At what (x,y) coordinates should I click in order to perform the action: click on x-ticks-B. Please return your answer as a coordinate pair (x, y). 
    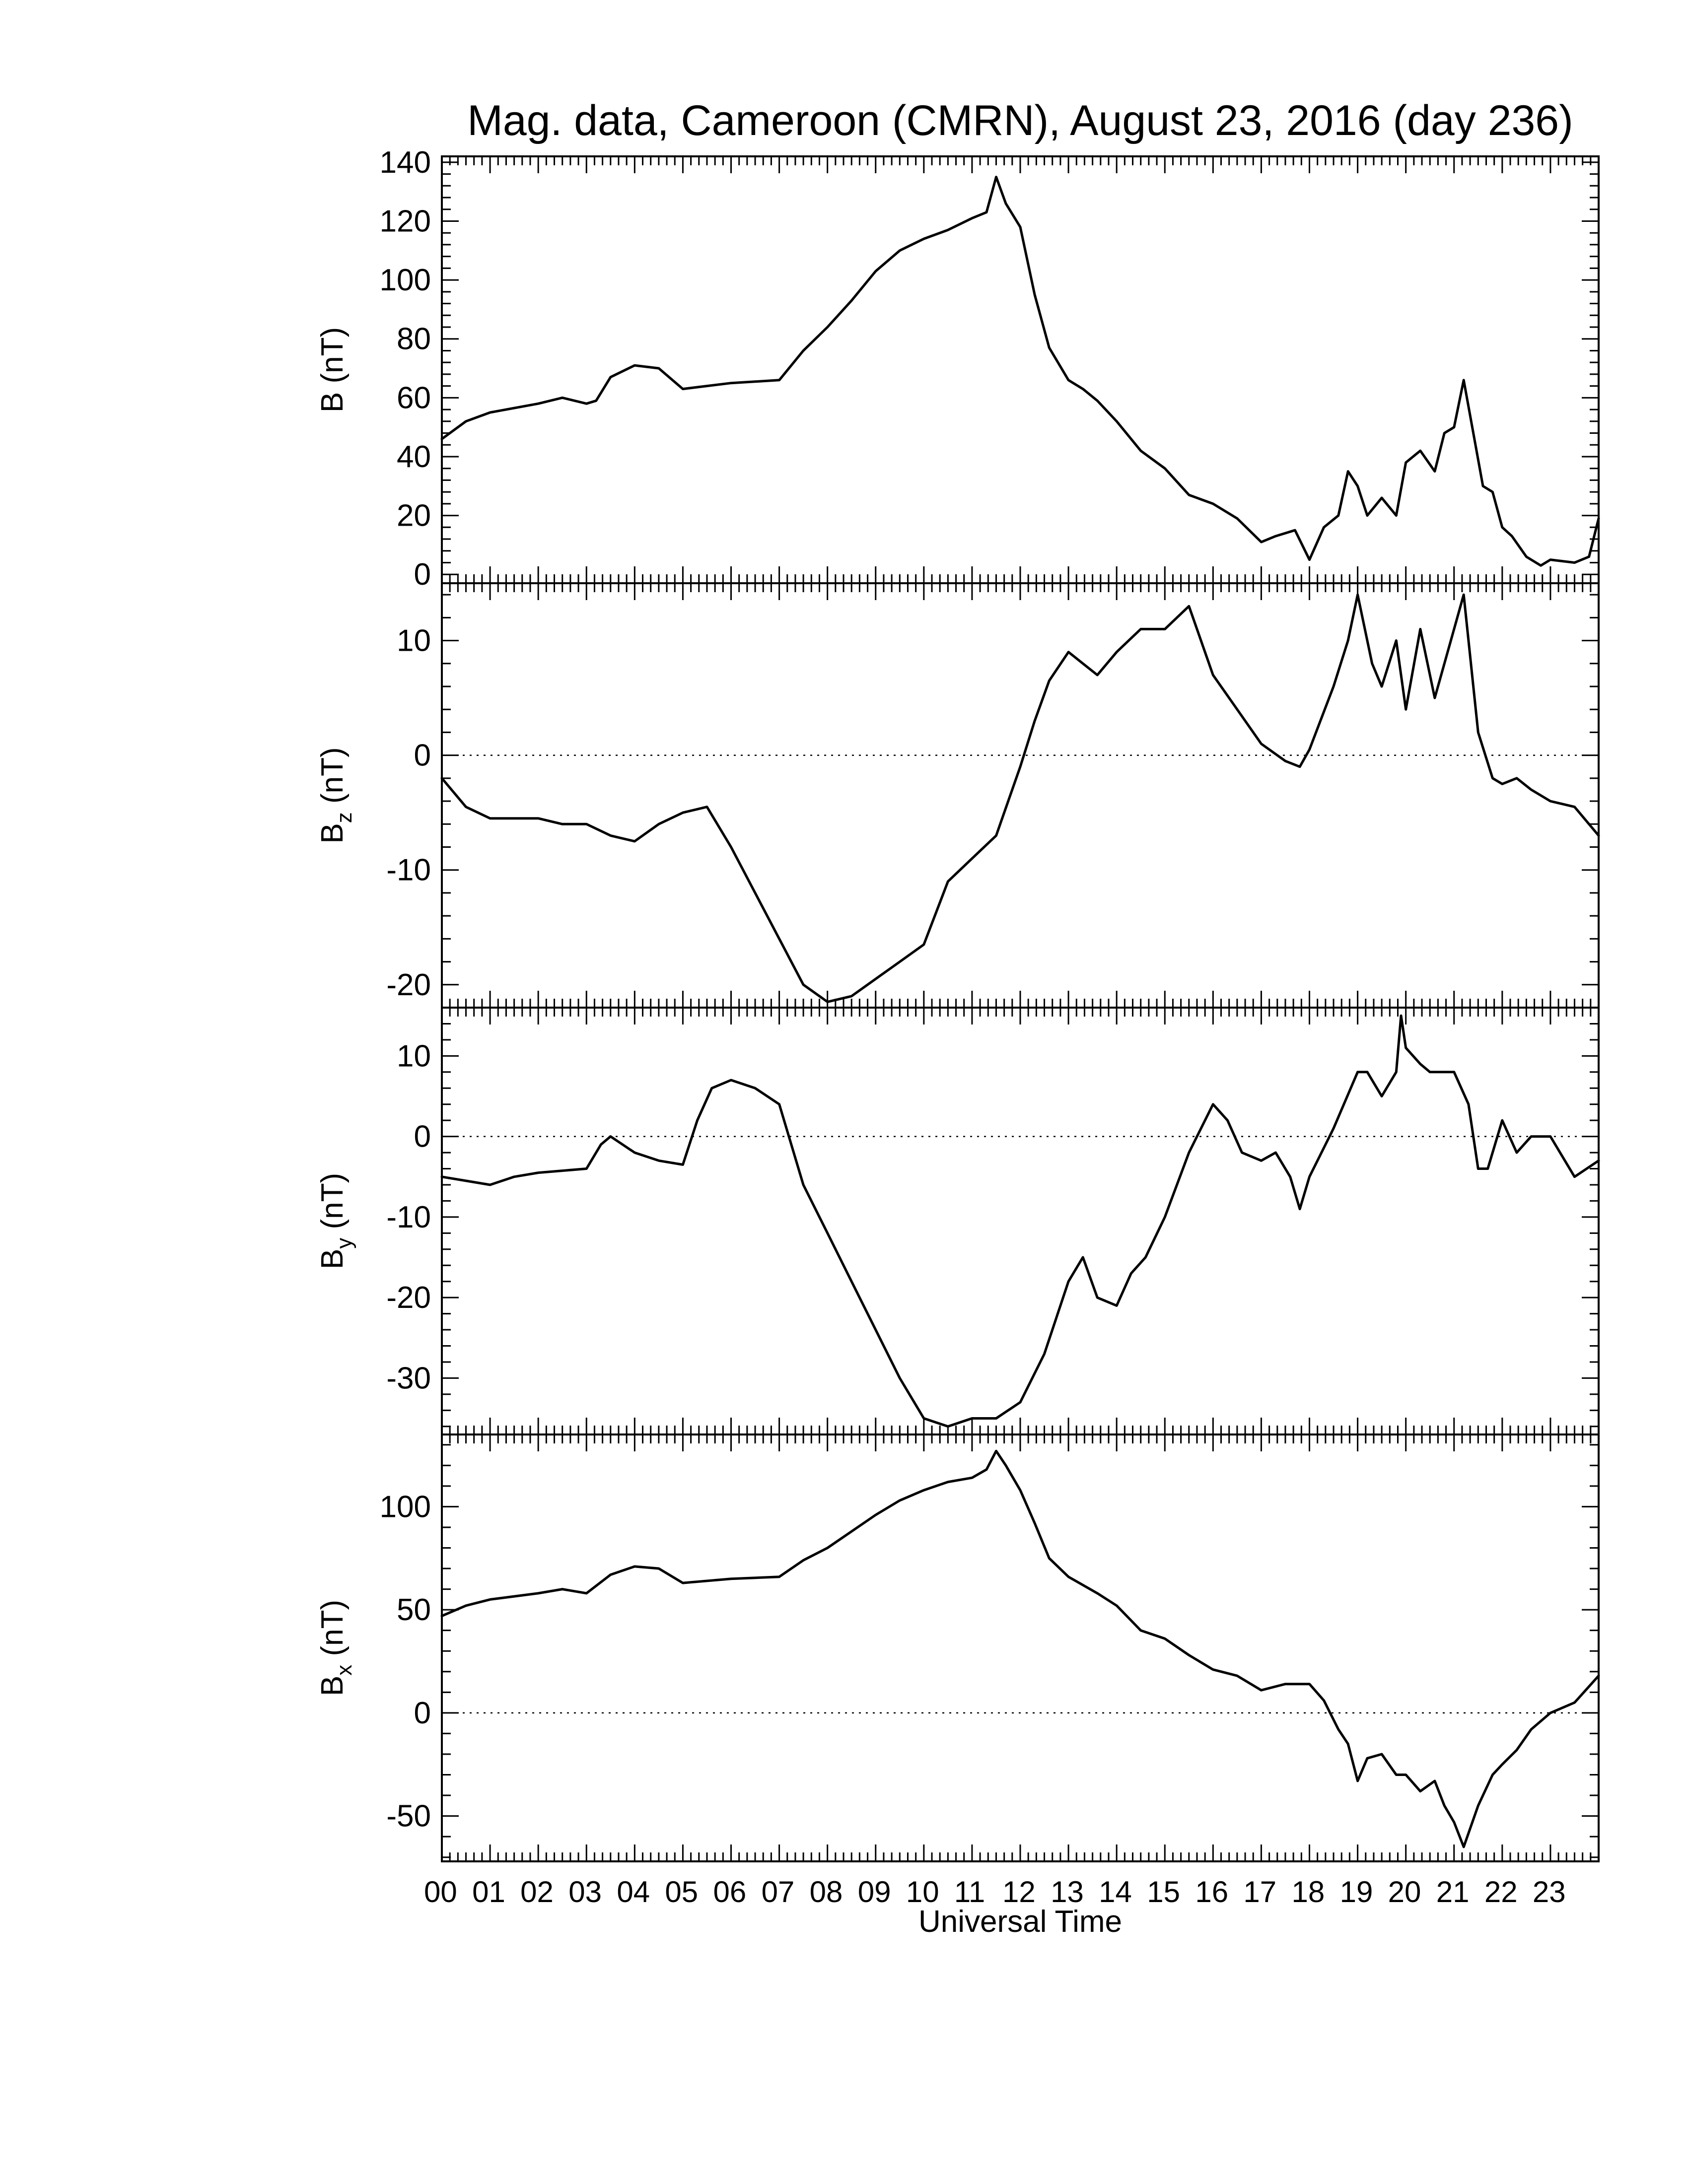
    Looking at the image, I should click on (1021, 369).